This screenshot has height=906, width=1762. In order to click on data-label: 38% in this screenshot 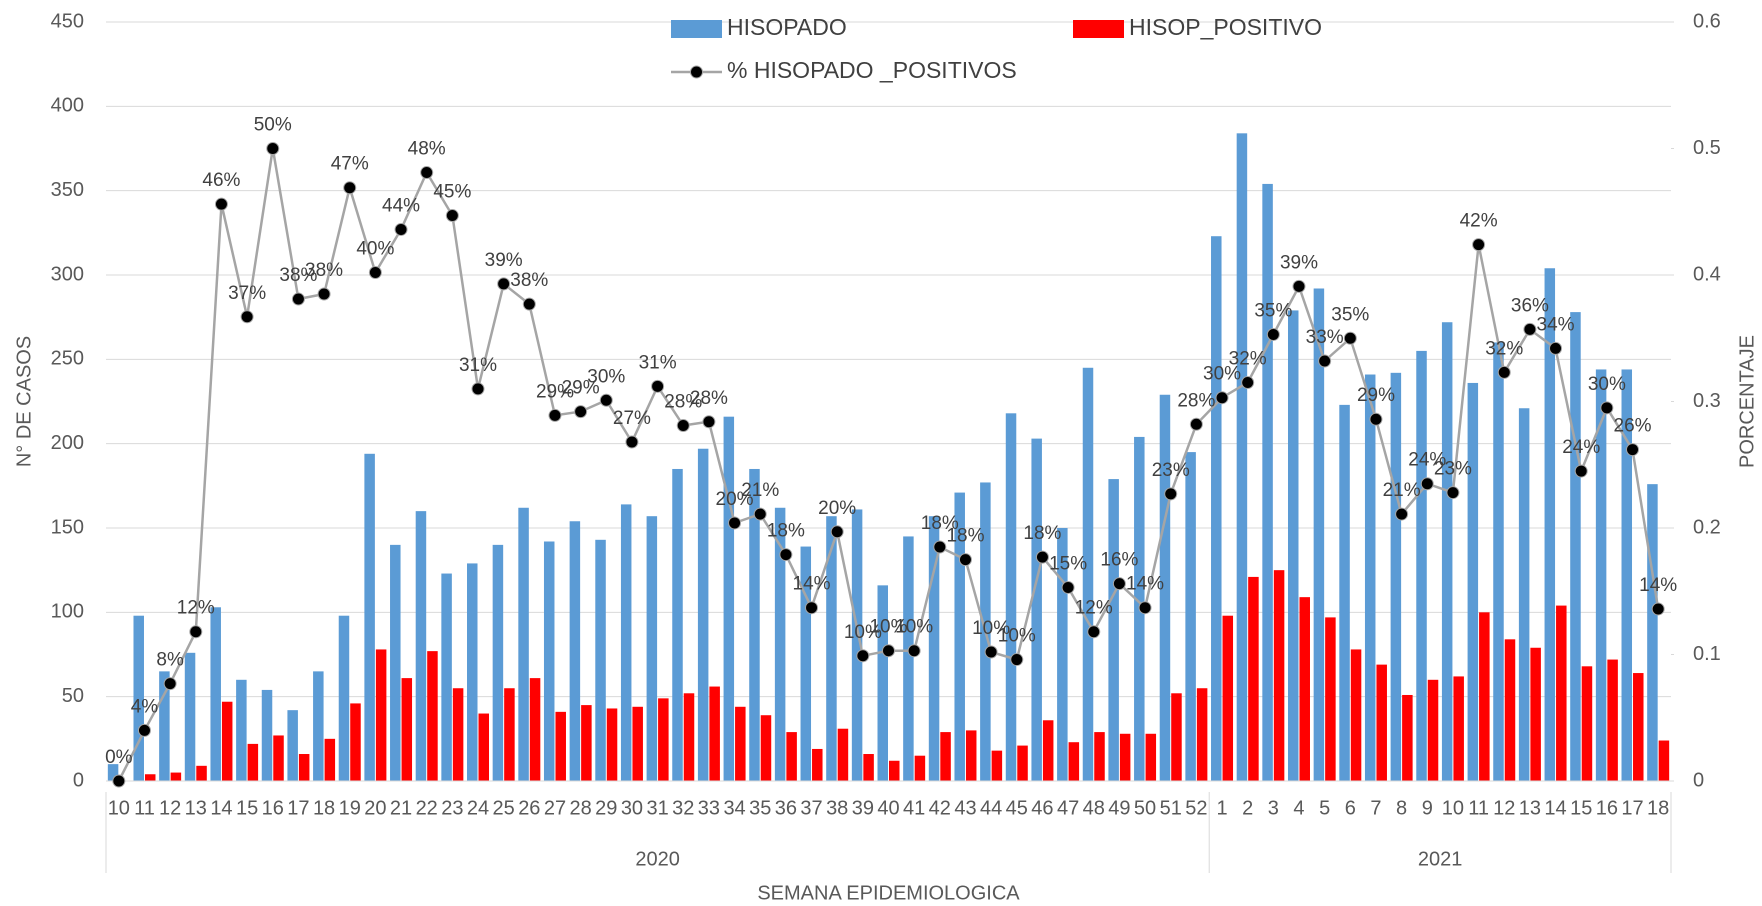, I will do `click(529, 280)`.